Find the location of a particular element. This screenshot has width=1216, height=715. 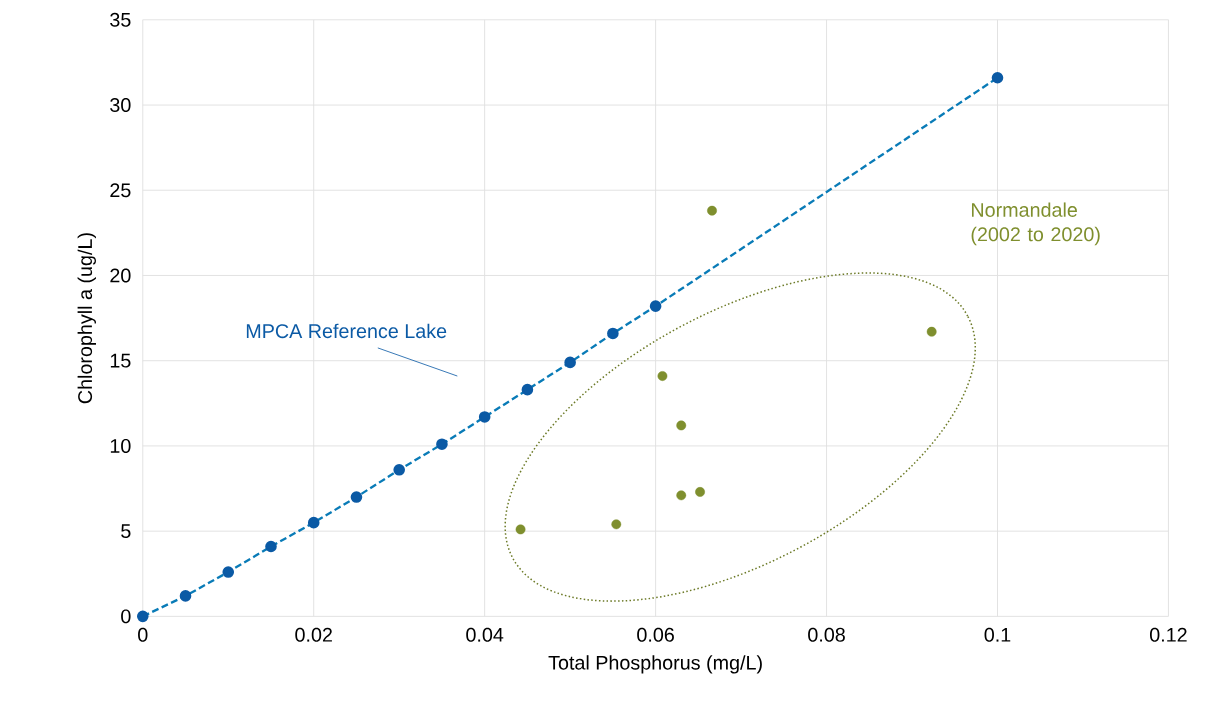

x-tick-label: 0 is located at coordinates (143, 634).